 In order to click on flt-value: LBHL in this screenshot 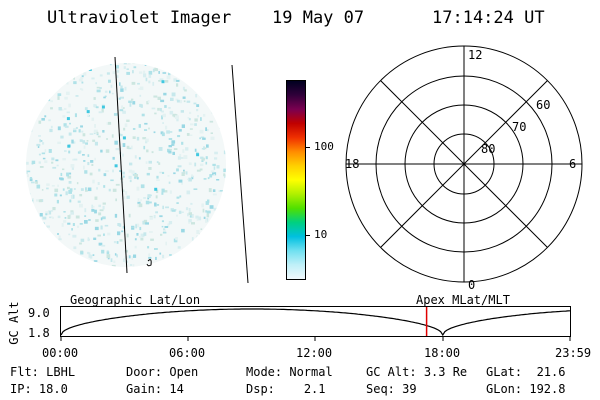, I will do `click(61, 372)`.